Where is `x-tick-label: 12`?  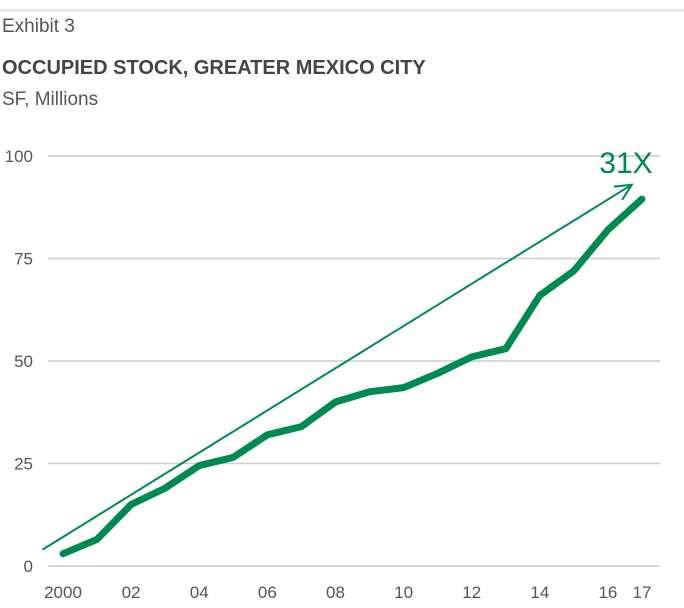 x-tick-label: 12 is located at coordinates (471, 592).